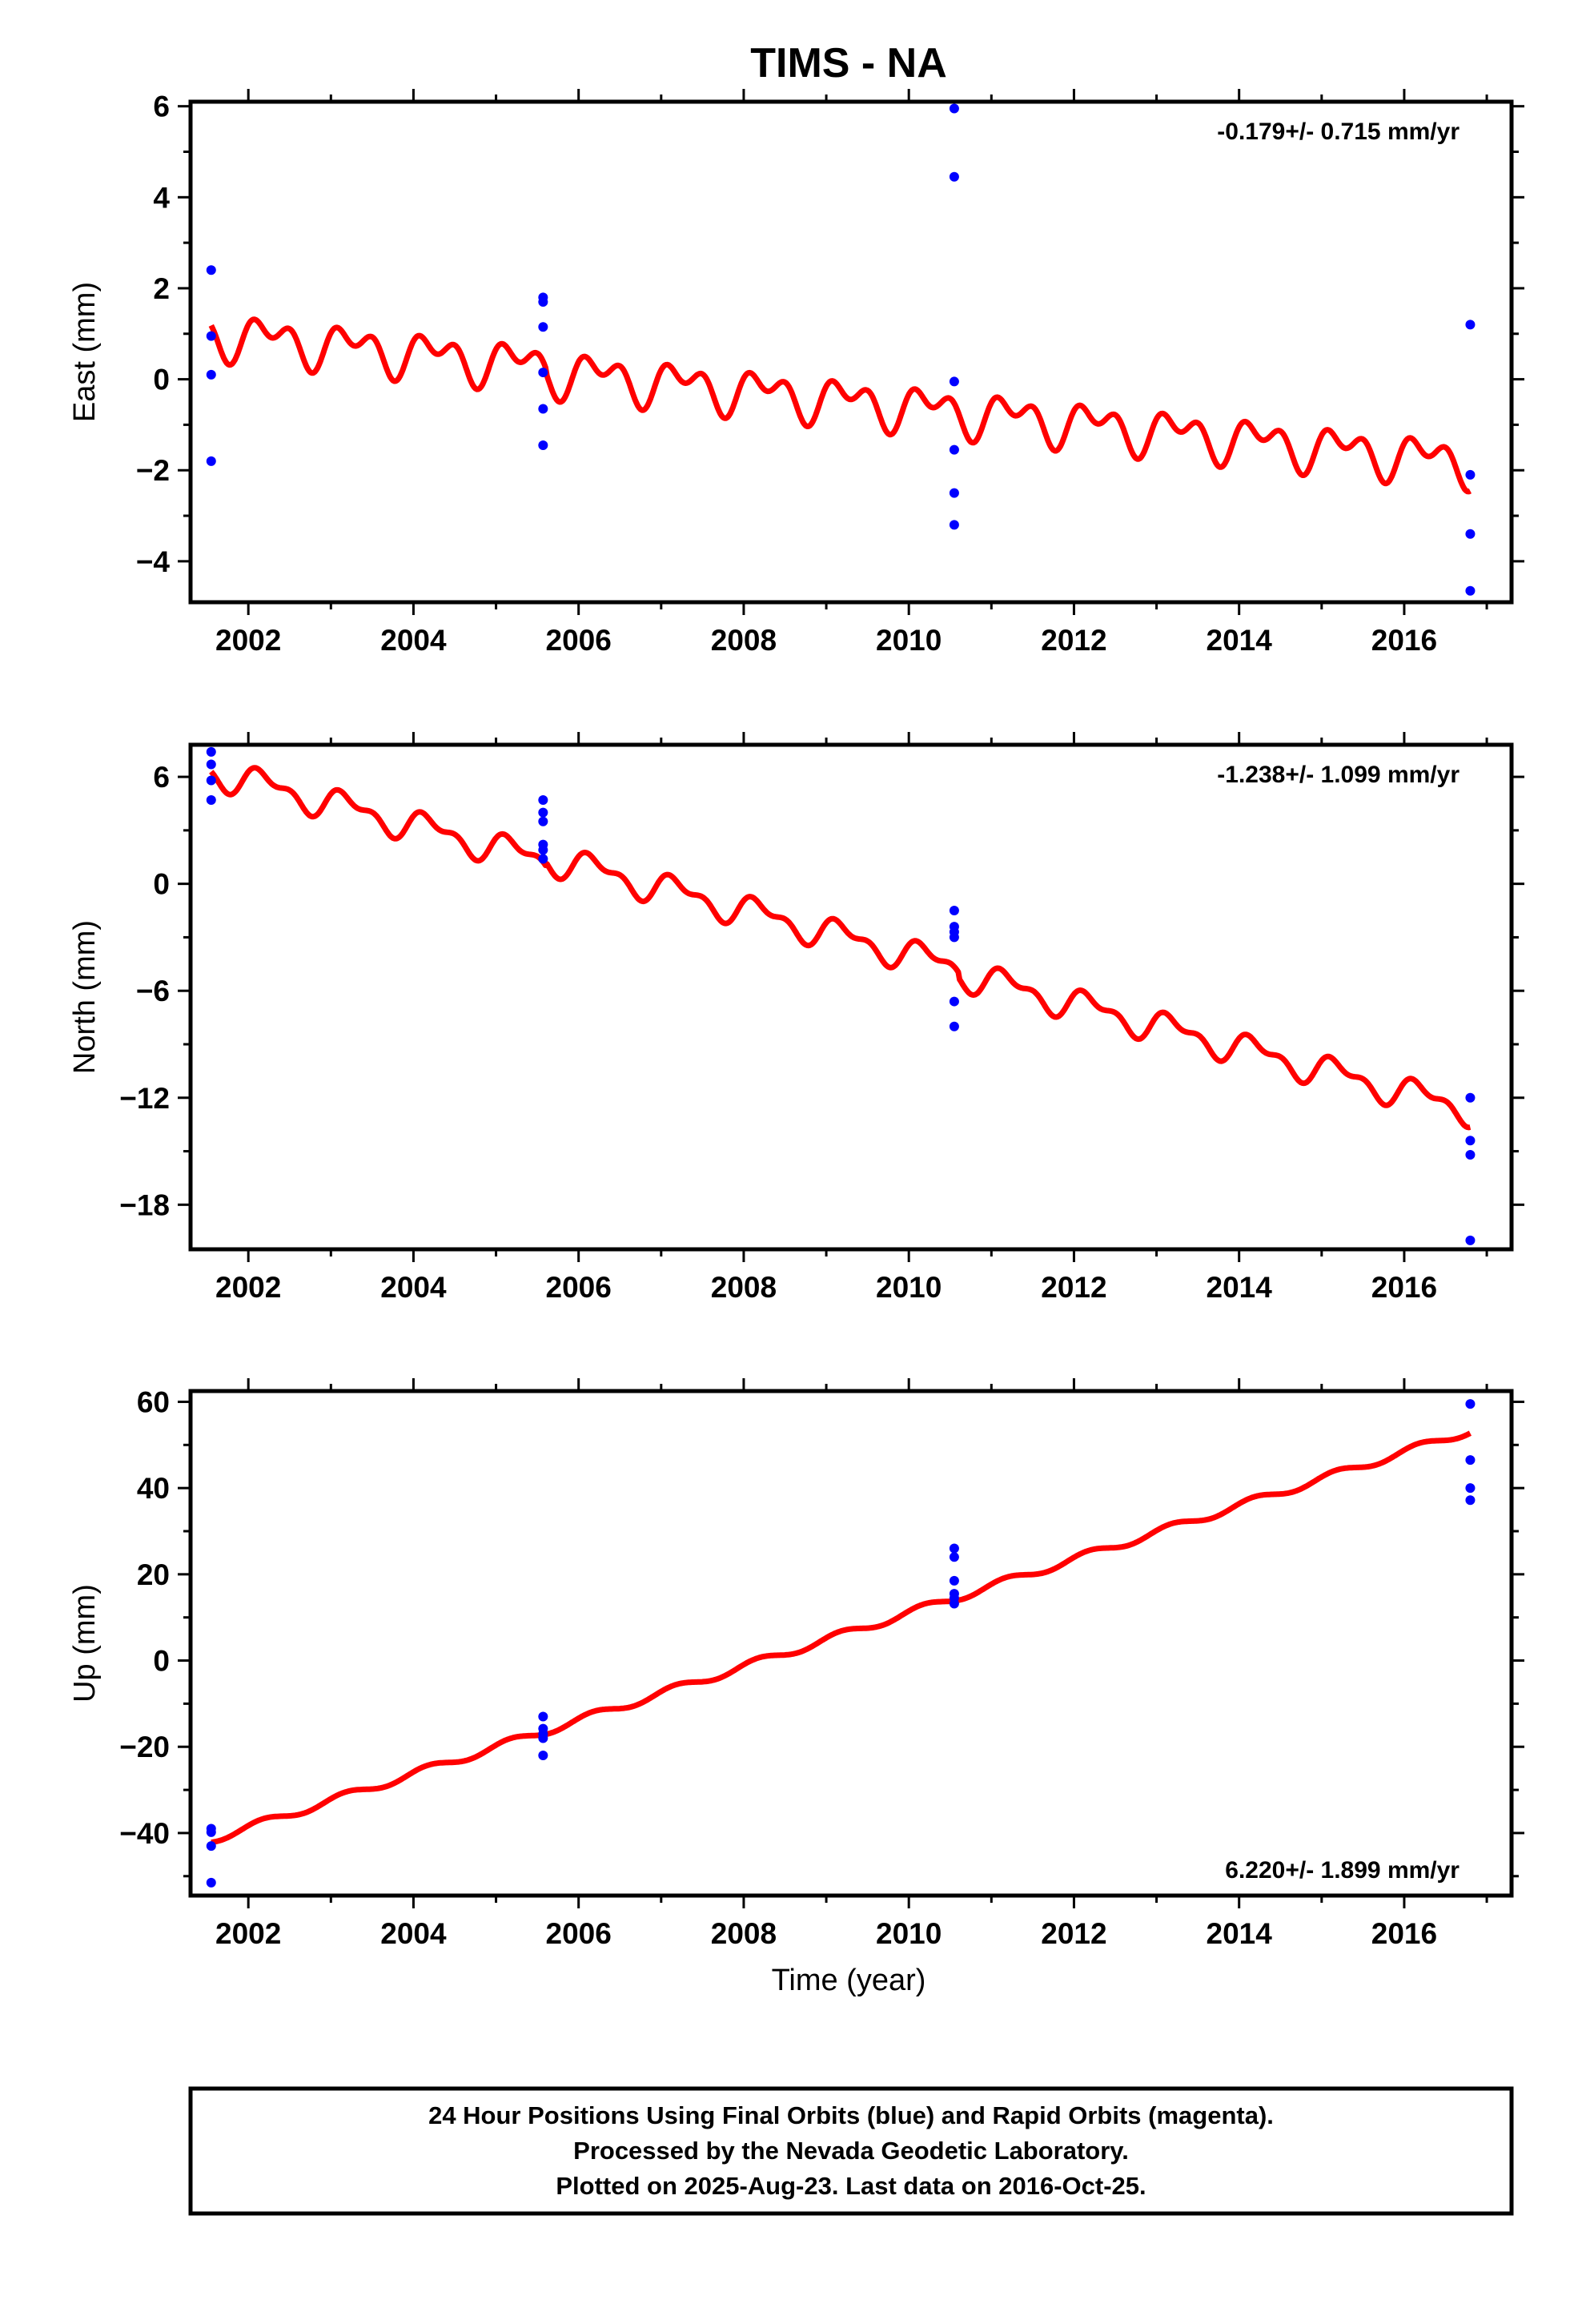 This screenshot has height=2324, width=1582. What do you see at coordinates (841, 1637) in the screenshot?
I see `model-fit-curve-up` at bounding box center [841, 1637].